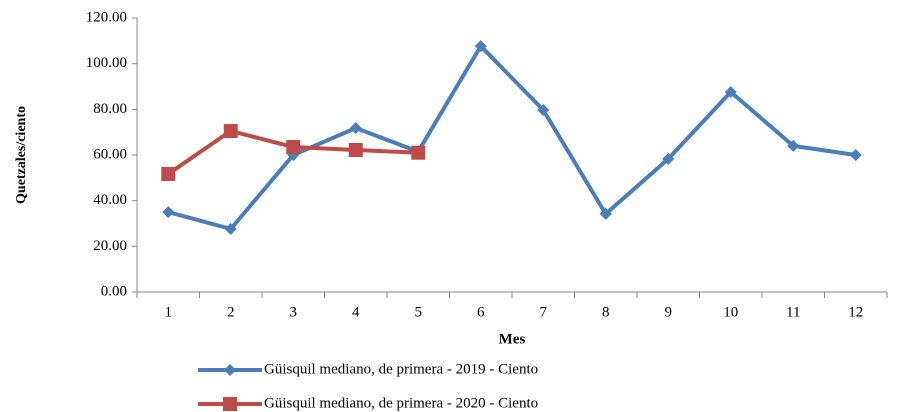  Describe the element at coordinates (110, 154) in the screenshot. I see `y-tick-label: 60.00` at that location.